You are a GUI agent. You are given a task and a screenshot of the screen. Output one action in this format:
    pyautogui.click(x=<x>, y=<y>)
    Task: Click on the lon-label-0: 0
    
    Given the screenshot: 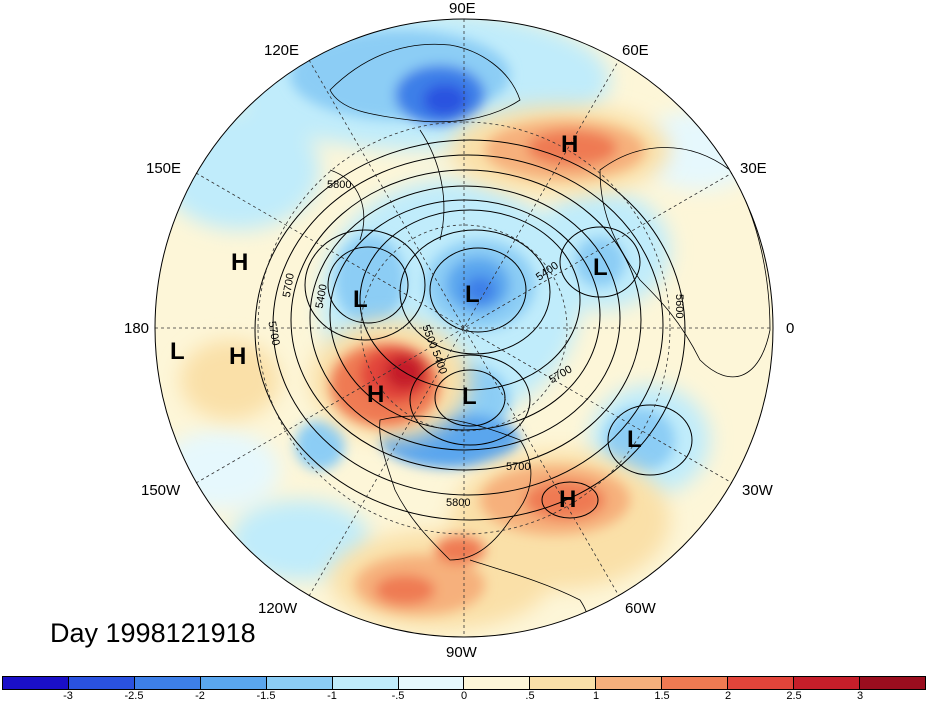 What is the action you would take?
    pyautogui.click(x=790, y=328)
    